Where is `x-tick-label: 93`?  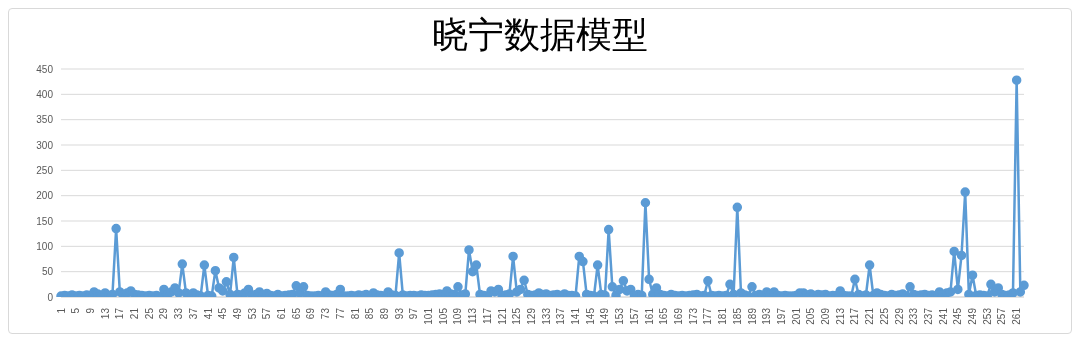
x-tick-label: 93 is located at coordinates (399, 313).